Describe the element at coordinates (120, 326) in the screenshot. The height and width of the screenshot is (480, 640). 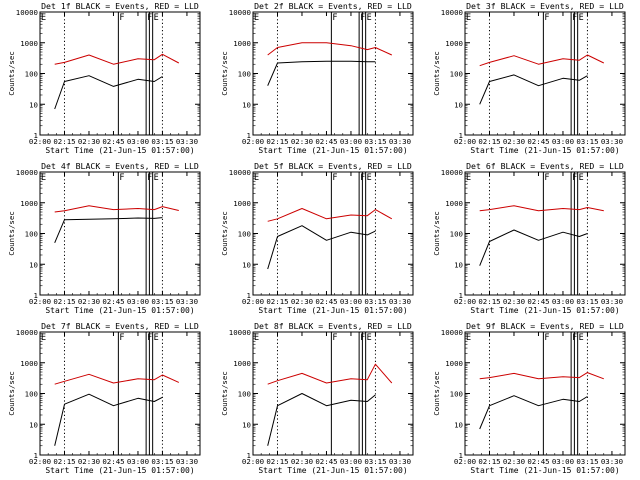
I see `panel-title: Det 7f BLACK = Events, RED = LLD` at that location.